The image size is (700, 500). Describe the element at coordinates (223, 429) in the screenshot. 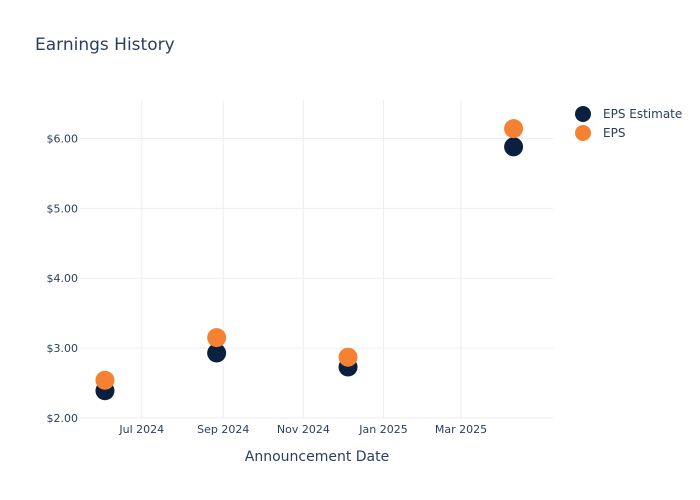

I see `x-tick-label: Sep 2024` at that location.